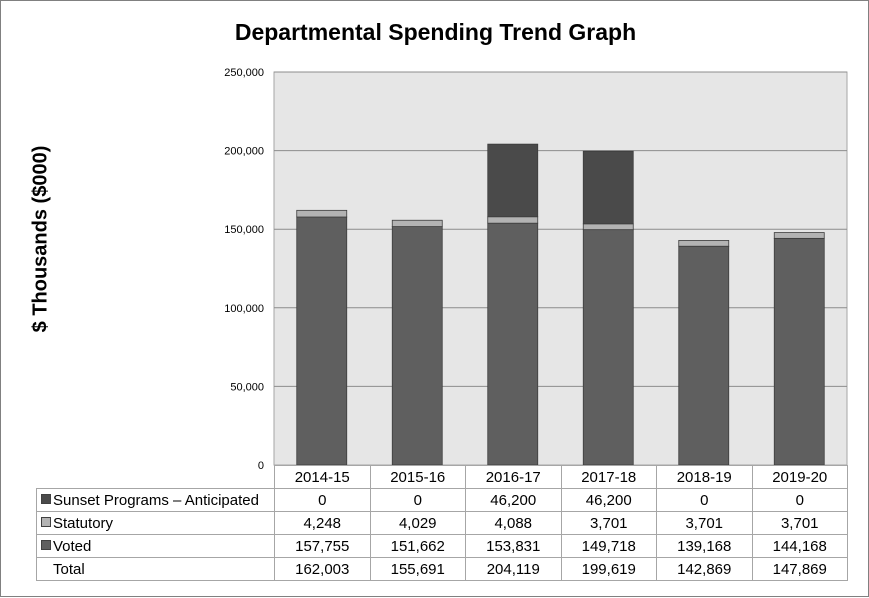  I want to click on category-label: 2017-18, so click(608, 477).